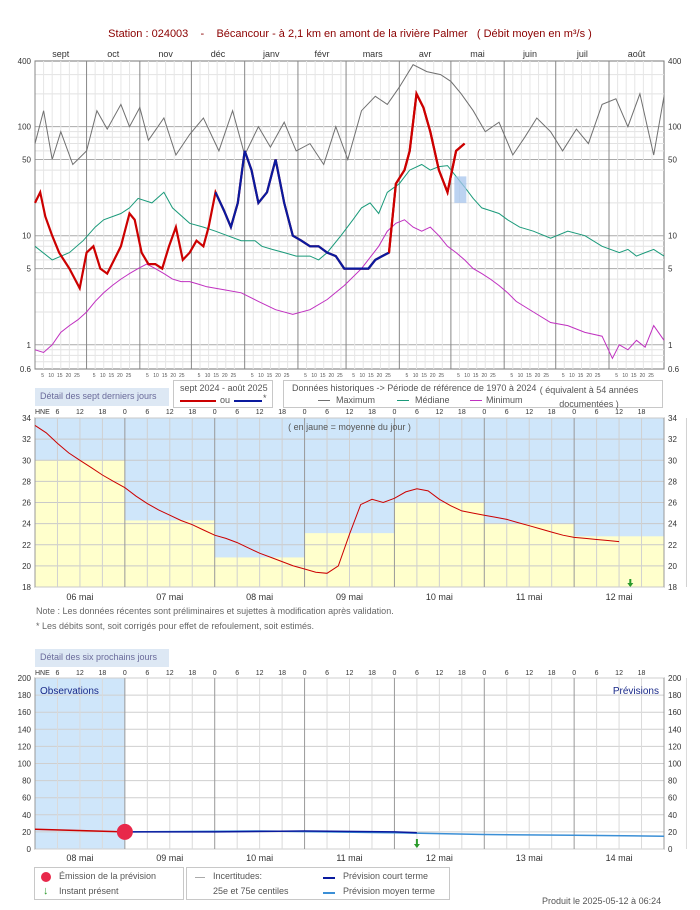  What do you see at coordinates (439, 597) in the screenshot?
I see `seven-days-day-label: 10 mai` at bounding box center [439, 597].